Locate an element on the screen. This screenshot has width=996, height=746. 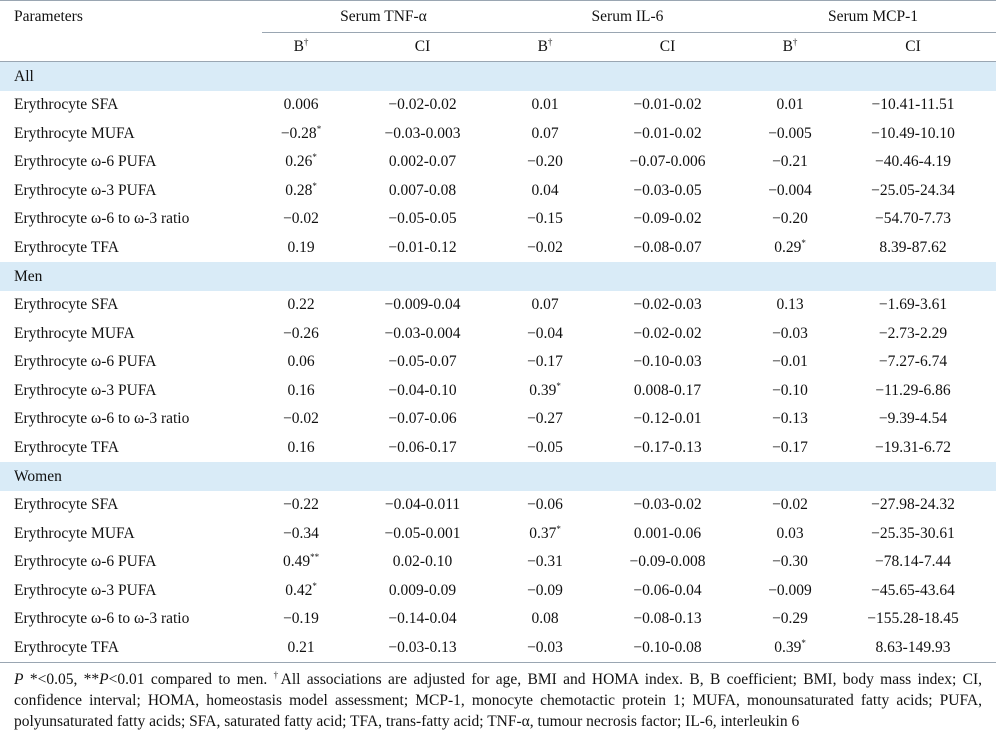
cell-value: −0.27 is located at coordinates (545, 419).